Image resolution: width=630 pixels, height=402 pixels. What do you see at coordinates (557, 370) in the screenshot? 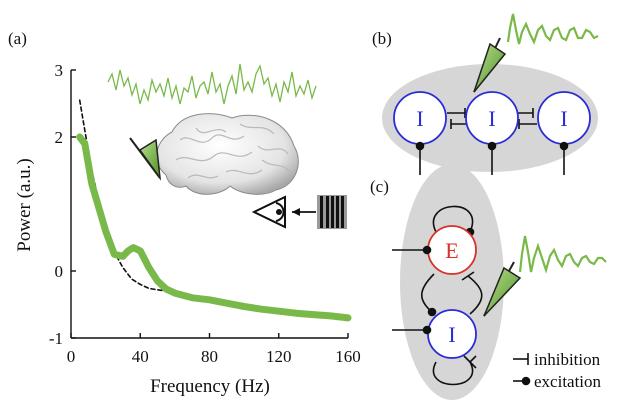
I see `legend: inhibition excitation` at bounding box center [557, 370].